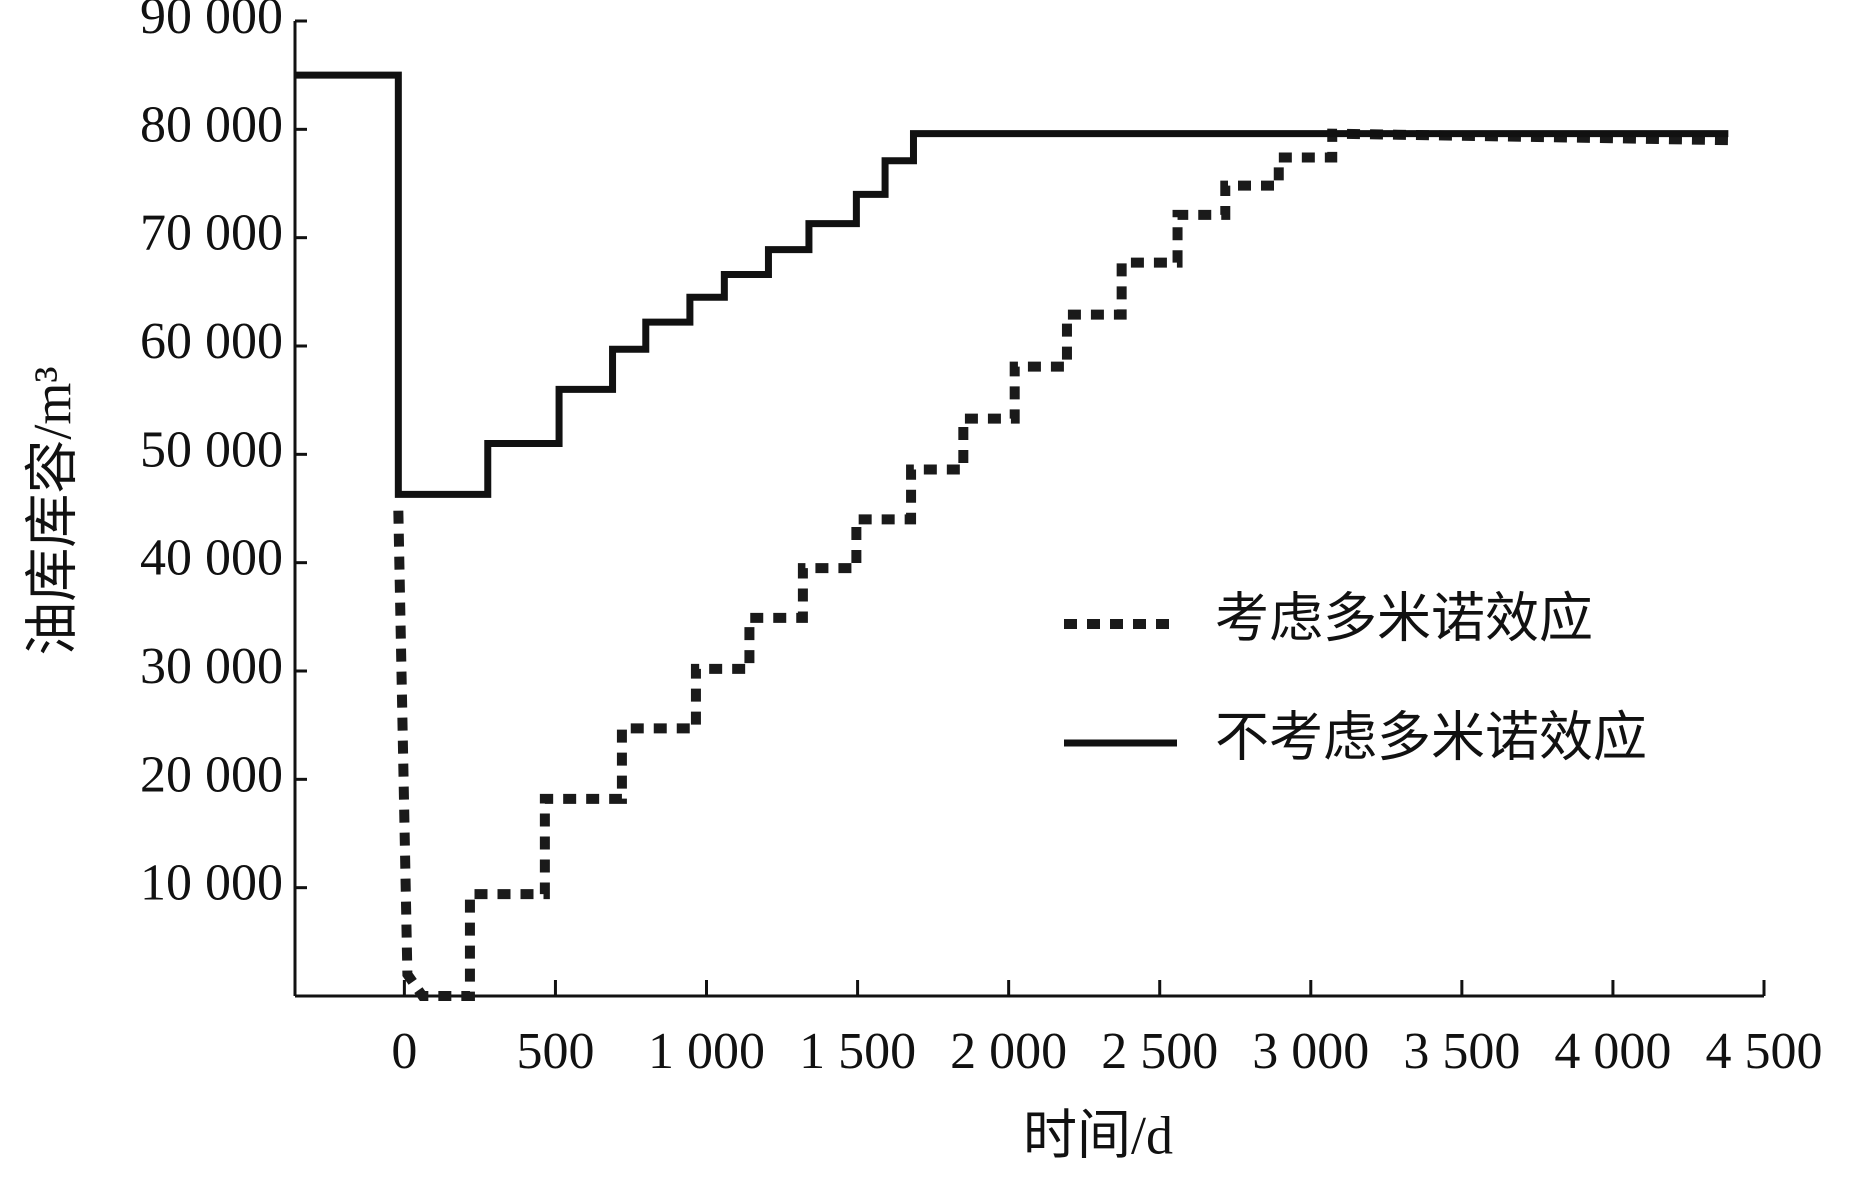 This screenshot has width=1864, height=1183. What do you see at coordinates (211, 883) in the screenshot?
I see `y-tick-label: 10 000` at bounding box center [211, 883].